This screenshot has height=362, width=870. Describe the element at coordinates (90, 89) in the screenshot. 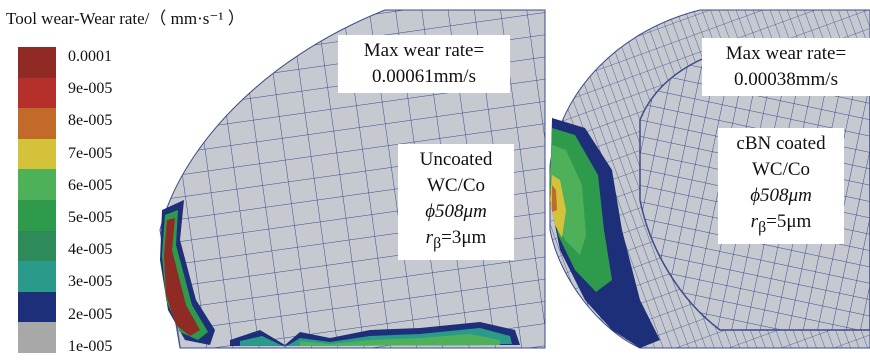

I see `colorbar-tick-label: 9e-005` at that location.